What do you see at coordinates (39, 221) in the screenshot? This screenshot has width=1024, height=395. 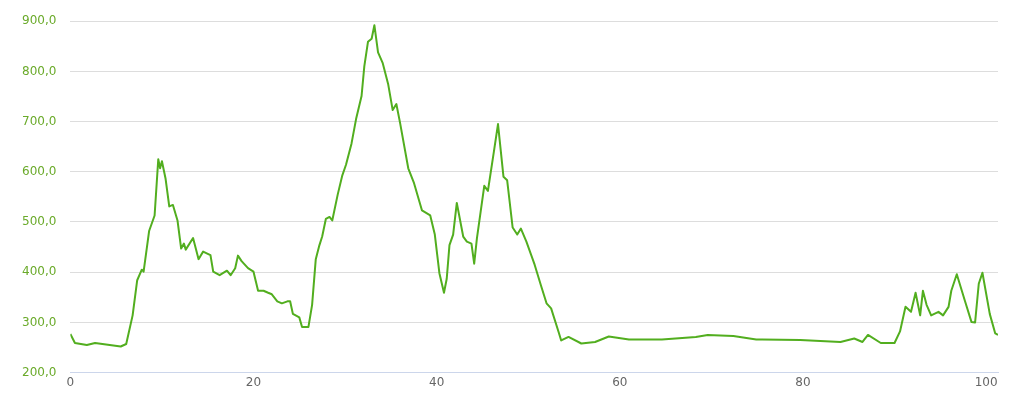 I see `y-tick-label: 500,0` at bounding box center [39, 221].